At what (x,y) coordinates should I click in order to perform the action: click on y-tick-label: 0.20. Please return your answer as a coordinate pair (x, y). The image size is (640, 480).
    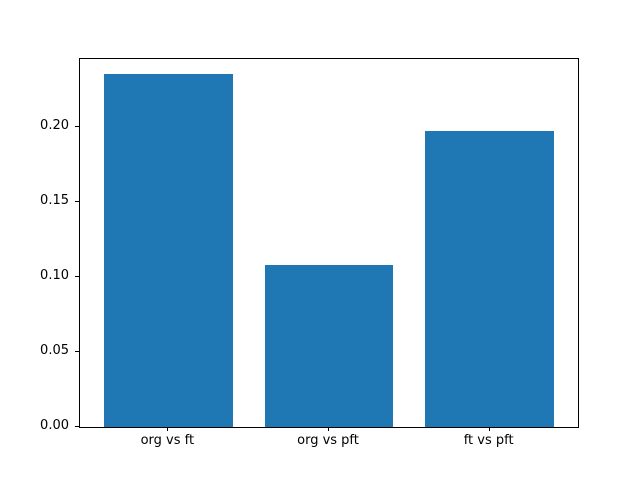
    Looking at the image, I should click on (54, 125).